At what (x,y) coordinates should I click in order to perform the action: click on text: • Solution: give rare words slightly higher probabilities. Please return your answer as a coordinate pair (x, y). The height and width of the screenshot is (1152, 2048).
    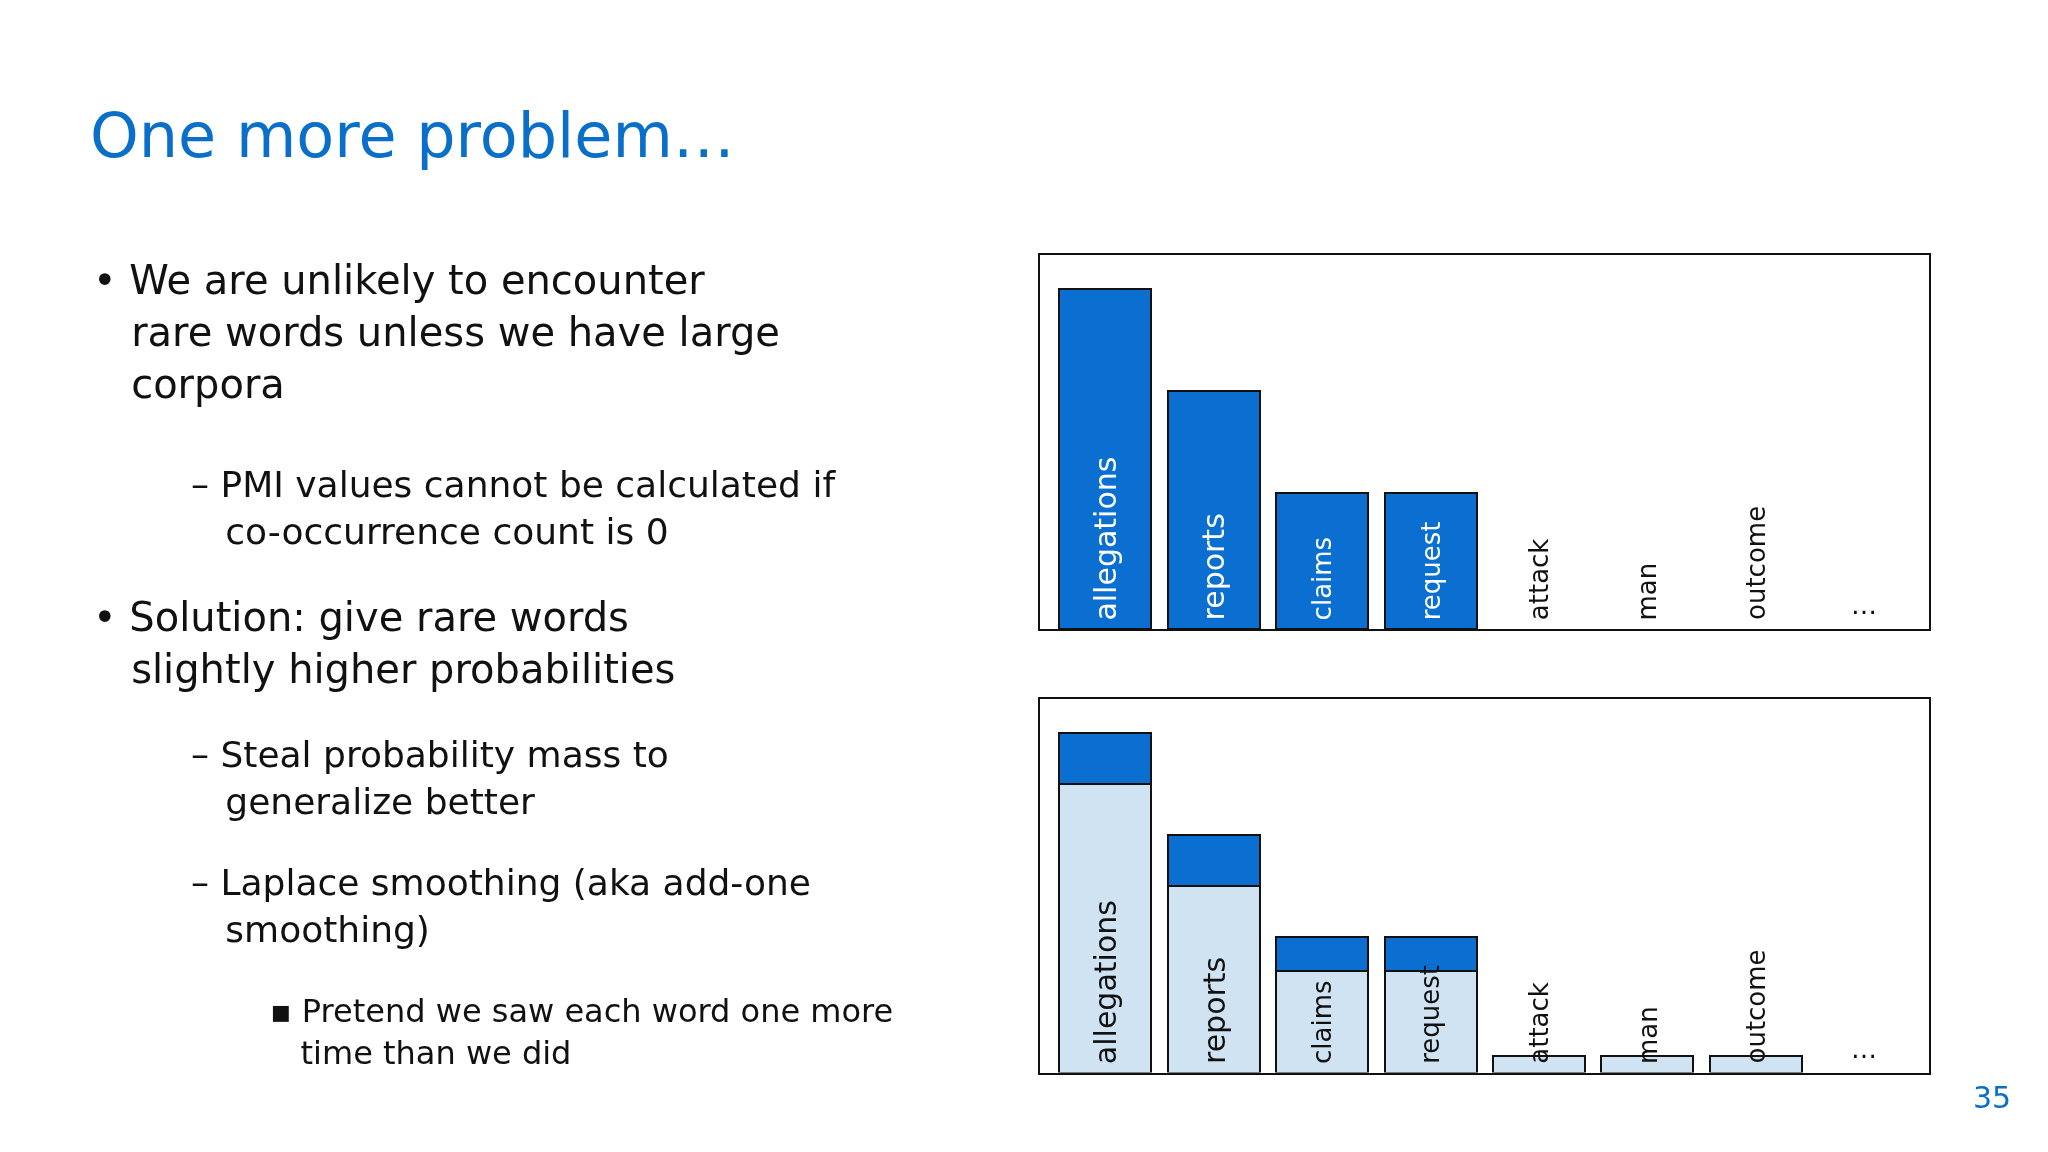
    Looking at the image, I should click on (384, 643).